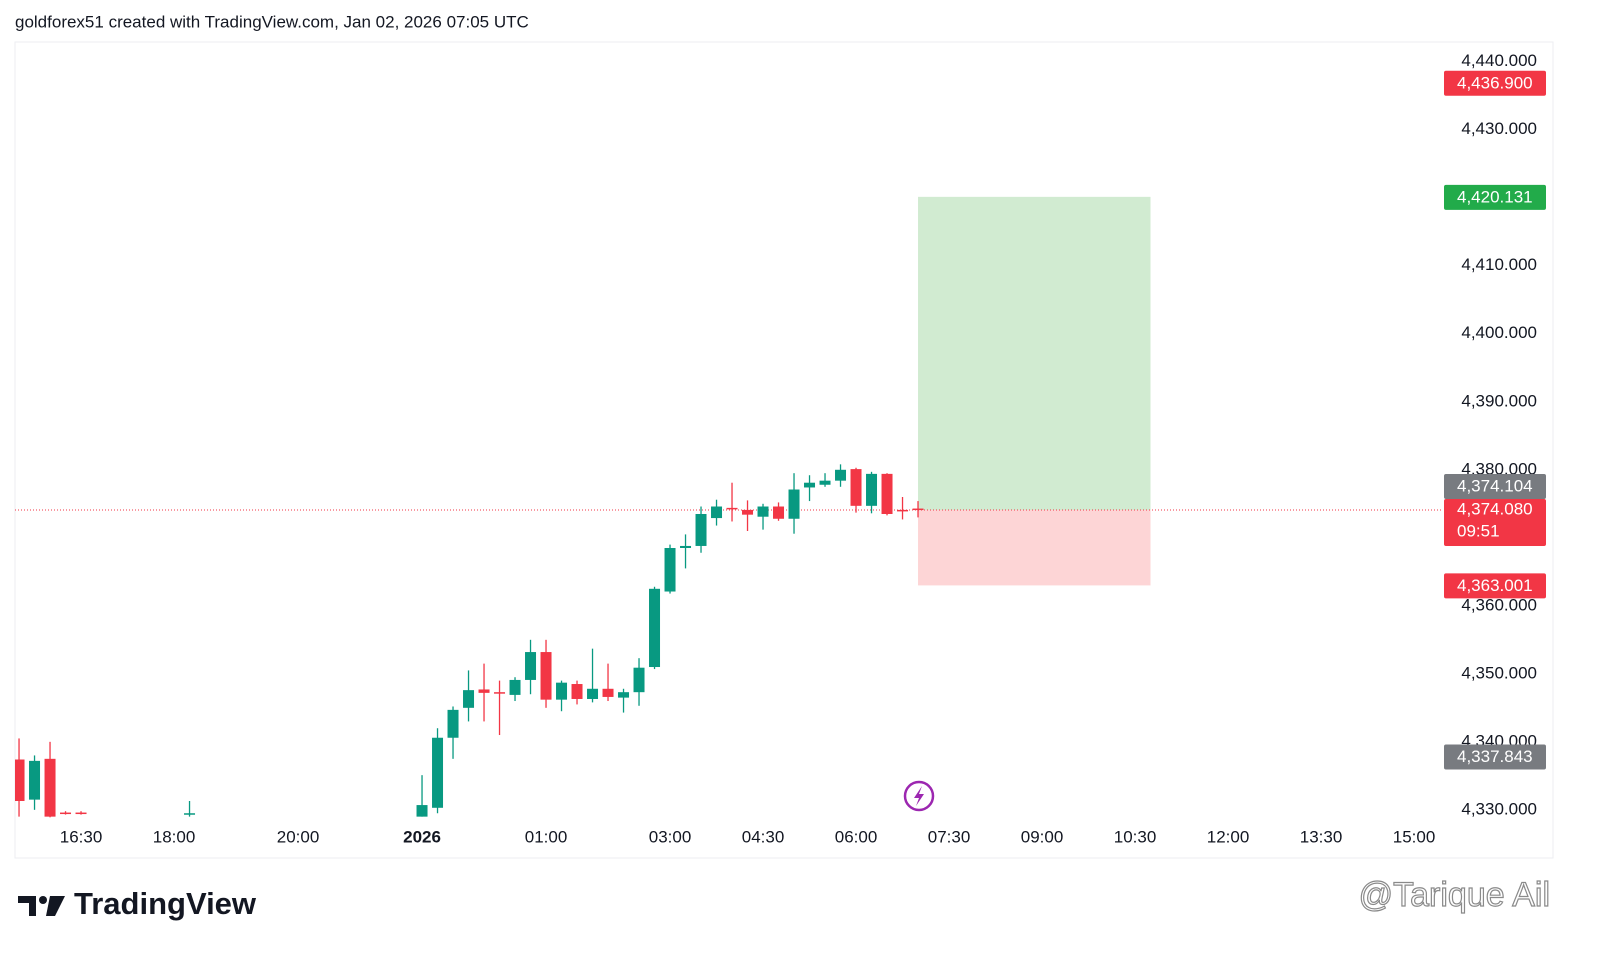 Image resolution: width=1600 pixels, height=970 pixels. What do you see at coordinates (1499, 468) in the screenshot?
I see `y-tick-label: 4,380.000` at bounding box center [1499, 468].